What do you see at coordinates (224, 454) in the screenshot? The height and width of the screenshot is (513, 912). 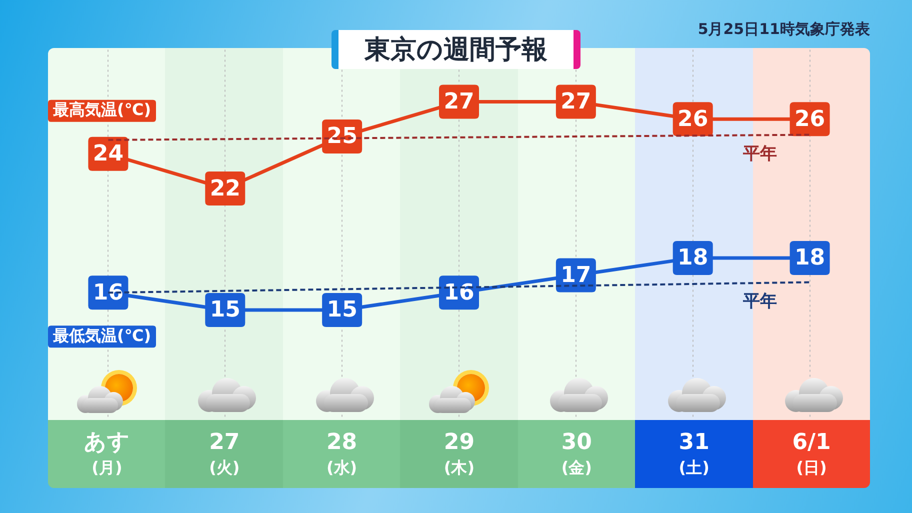 I see `x-tick-label: 27 (火)` at bounding box center [224, 454].